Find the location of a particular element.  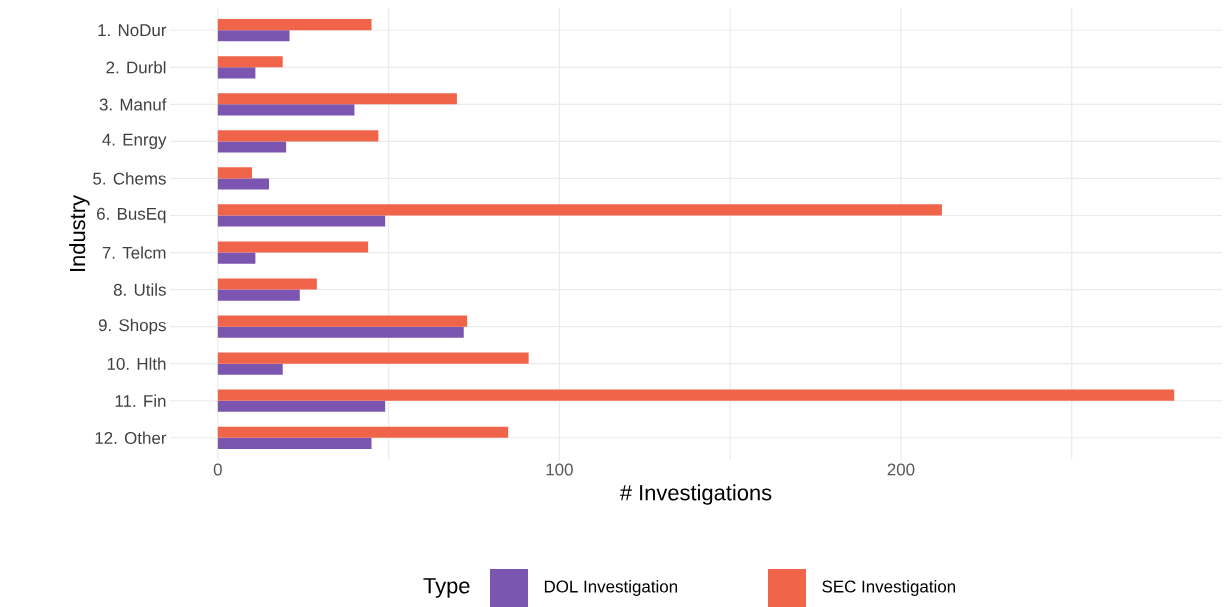

y-tick-label: 3. Manuf is located at coordinates (133, 104).